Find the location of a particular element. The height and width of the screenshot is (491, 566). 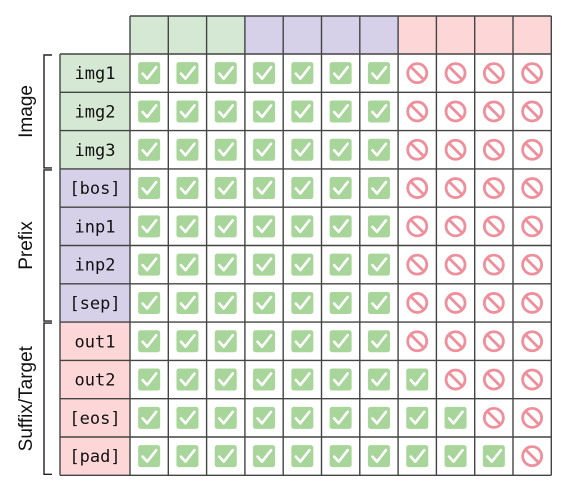

row-label: inp1 is located at coordinates (95, 227).